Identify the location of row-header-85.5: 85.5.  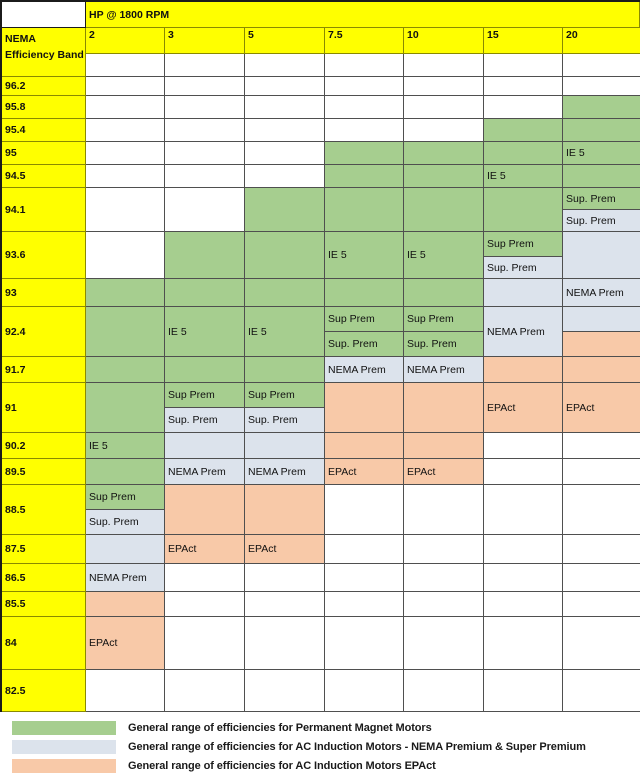
(44, 604).